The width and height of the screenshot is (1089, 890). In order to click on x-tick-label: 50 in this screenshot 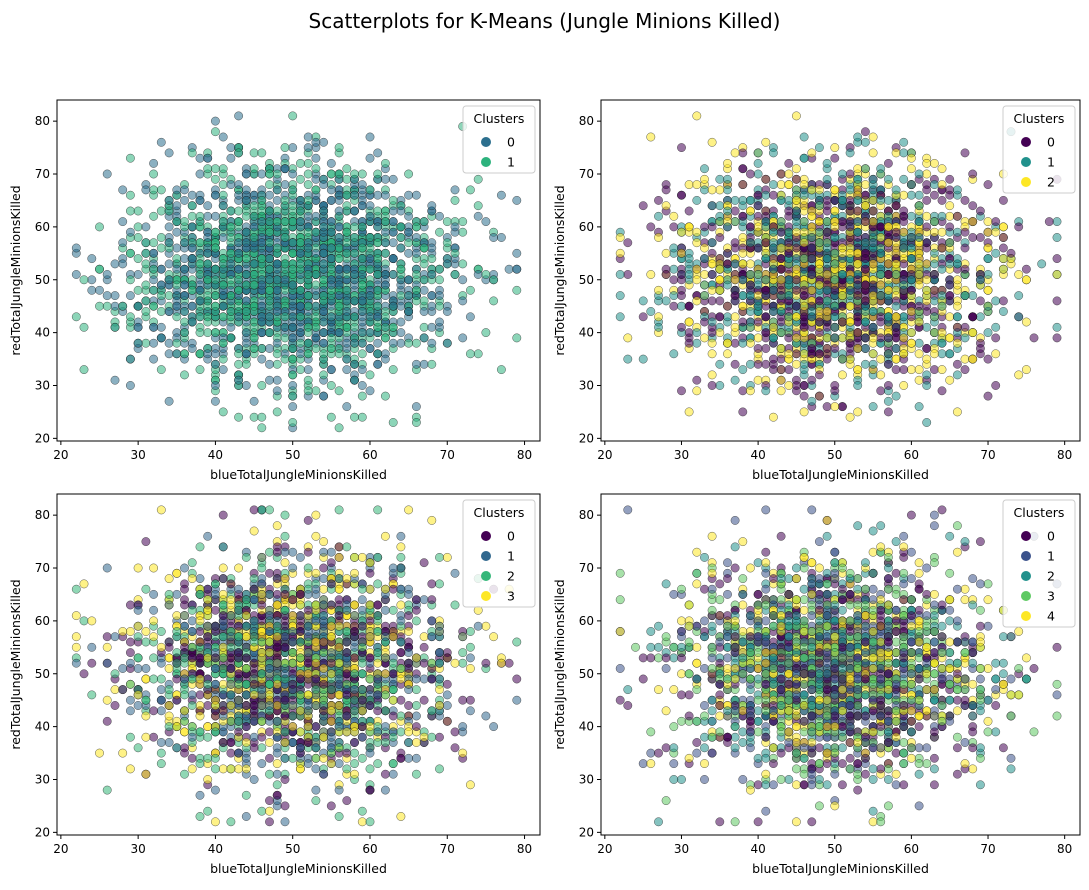, I will do `click(292, 455)`.